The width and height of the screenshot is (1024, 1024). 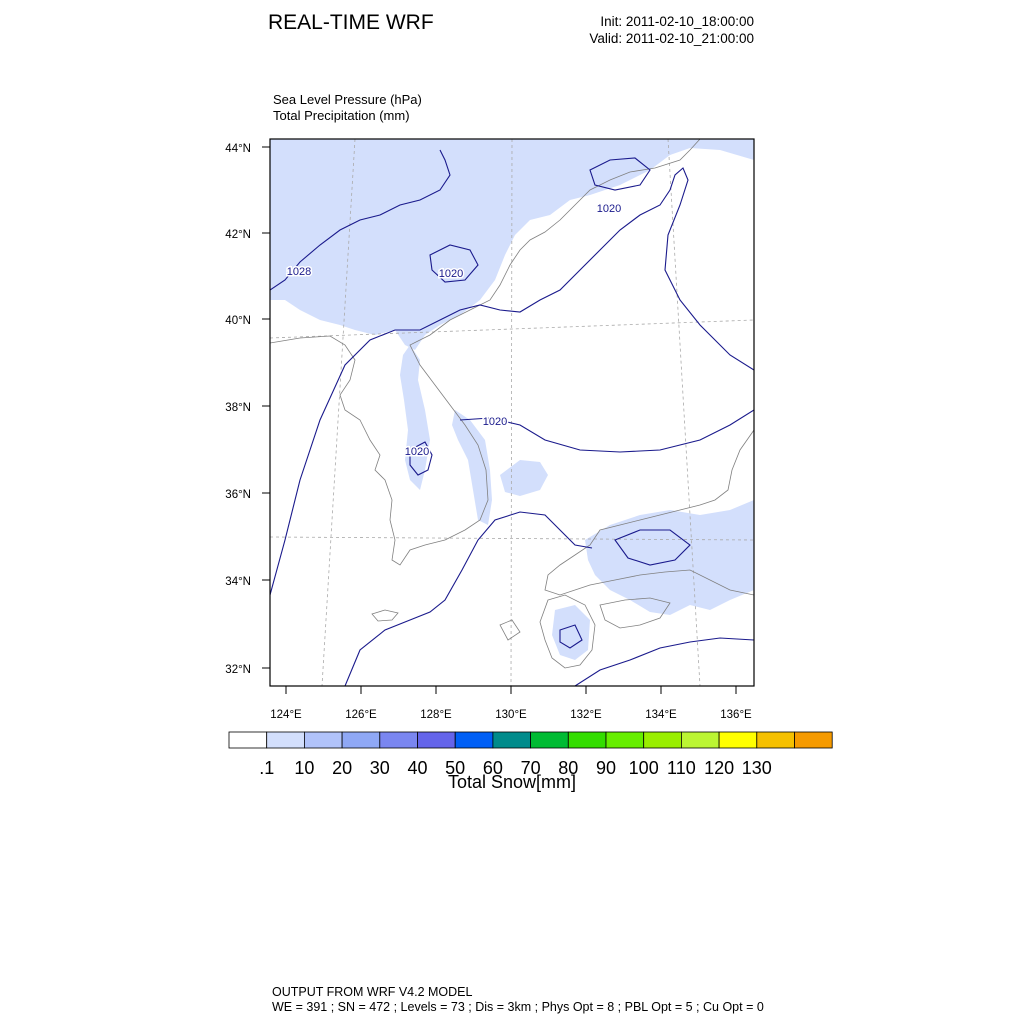 What do you see at coordinates (586, 703) in the screenshot?
I see `lon-tick: 132°E` at bounding box center [586, 703].